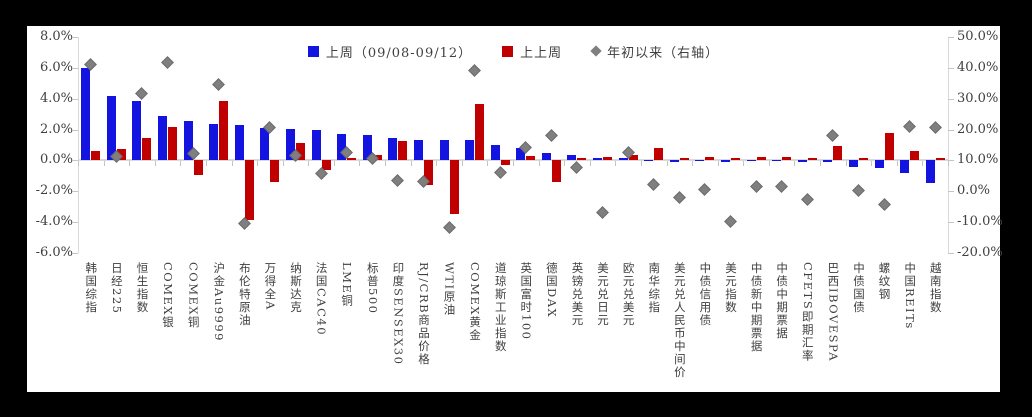 This screenshot has width=1032, height=417. What do you see at coordinates (603, 294) in the screenshot?
I see `category-label-text: 美元兑日元` at bounding box center [603, 294].